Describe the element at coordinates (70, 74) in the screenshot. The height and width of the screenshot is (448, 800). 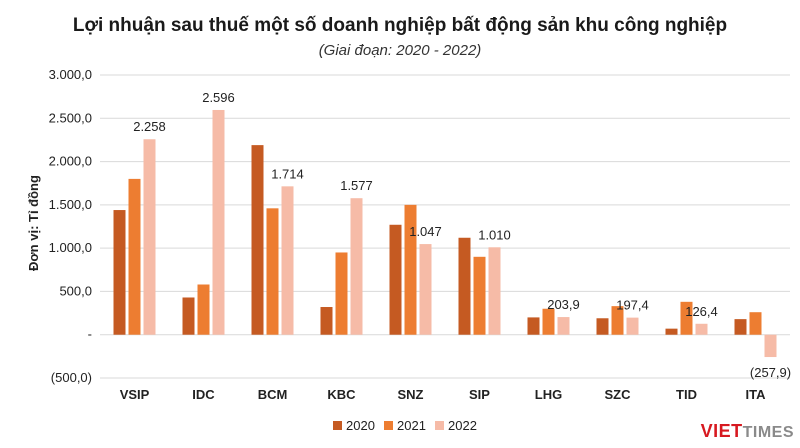
I see `y-tick-label: 3.000,0` at that location.